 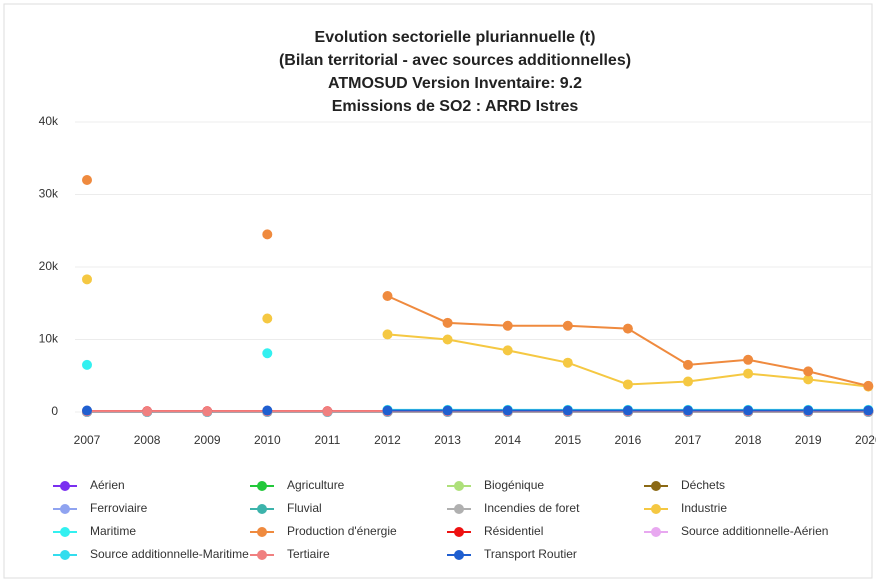 I want to click on legend-label: Source additionnelle-Aérien, so click(x=754, y=531).